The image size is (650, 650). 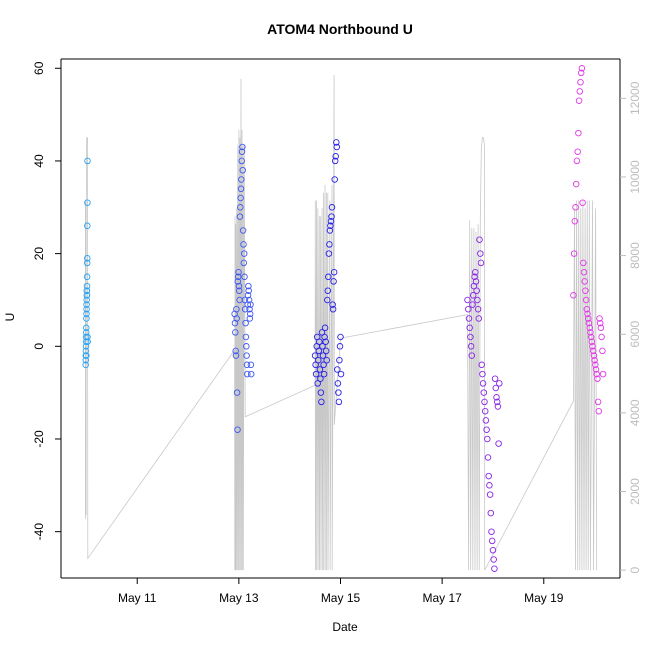 I want to click on y-tick-label: -40, so click(x=39, y=532).